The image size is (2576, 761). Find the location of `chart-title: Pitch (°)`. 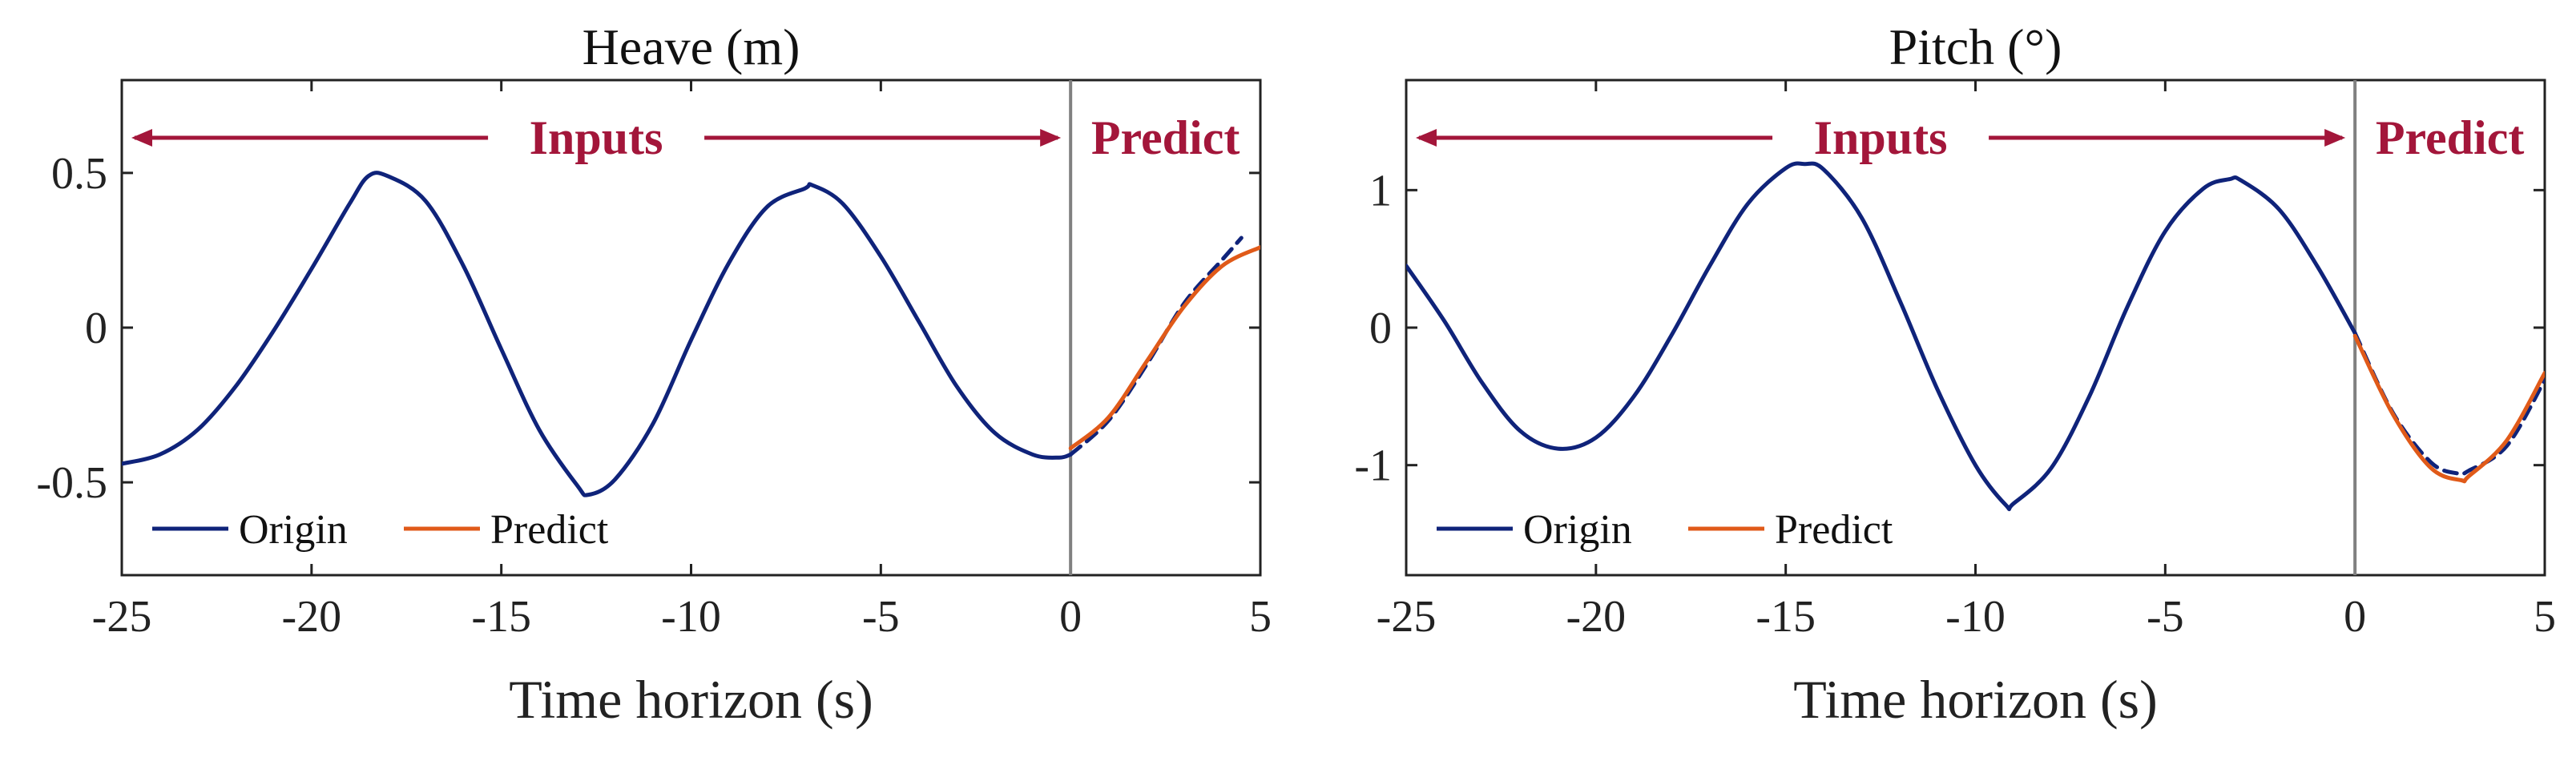

chart-title: Pitch (°) is located at coordinates (1975, 46).